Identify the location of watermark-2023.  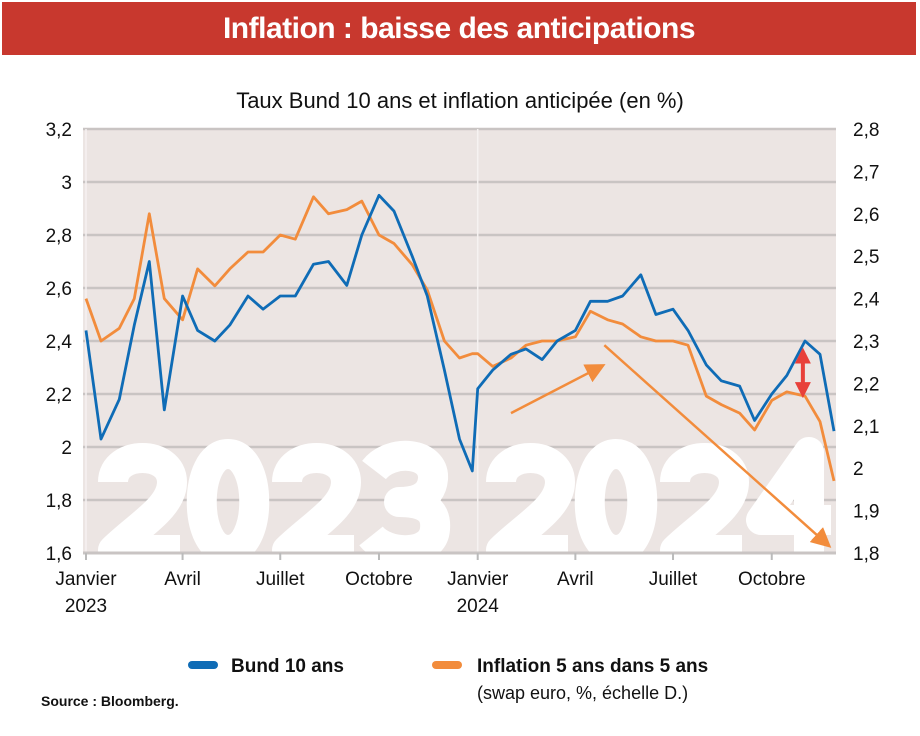
(274, 496).